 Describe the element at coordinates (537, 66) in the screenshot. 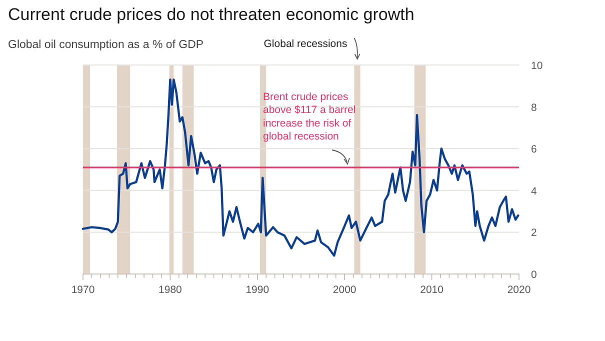

I see `y-tick-label: 10` at that location.